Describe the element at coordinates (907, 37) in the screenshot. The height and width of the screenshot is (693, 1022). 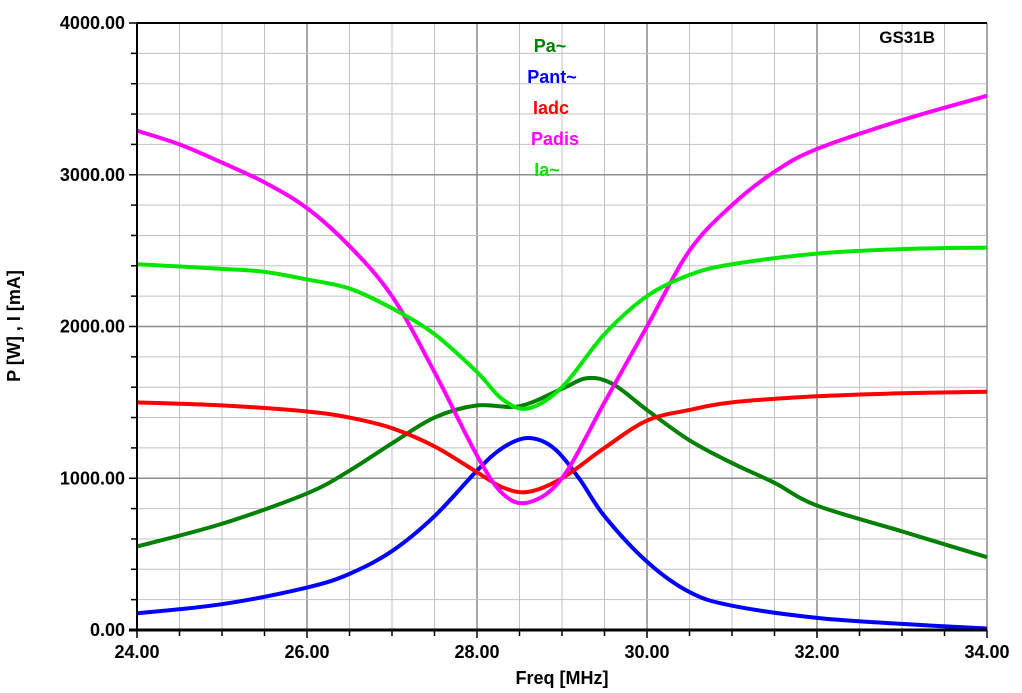
I see `chart-title: GS31B` at that location.